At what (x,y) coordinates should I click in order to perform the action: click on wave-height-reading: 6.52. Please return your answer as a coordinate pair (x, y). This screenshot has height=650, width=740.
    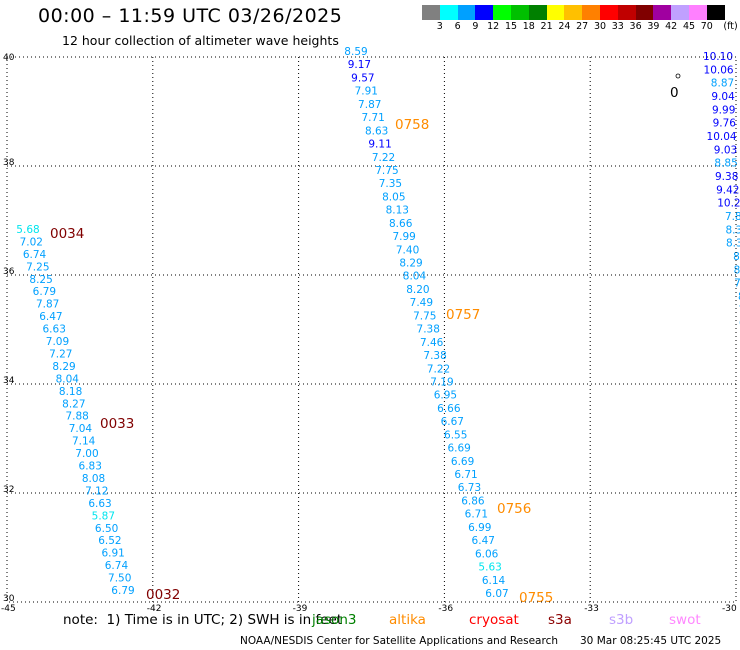
    Looking at the image, I should click on (109, 541).